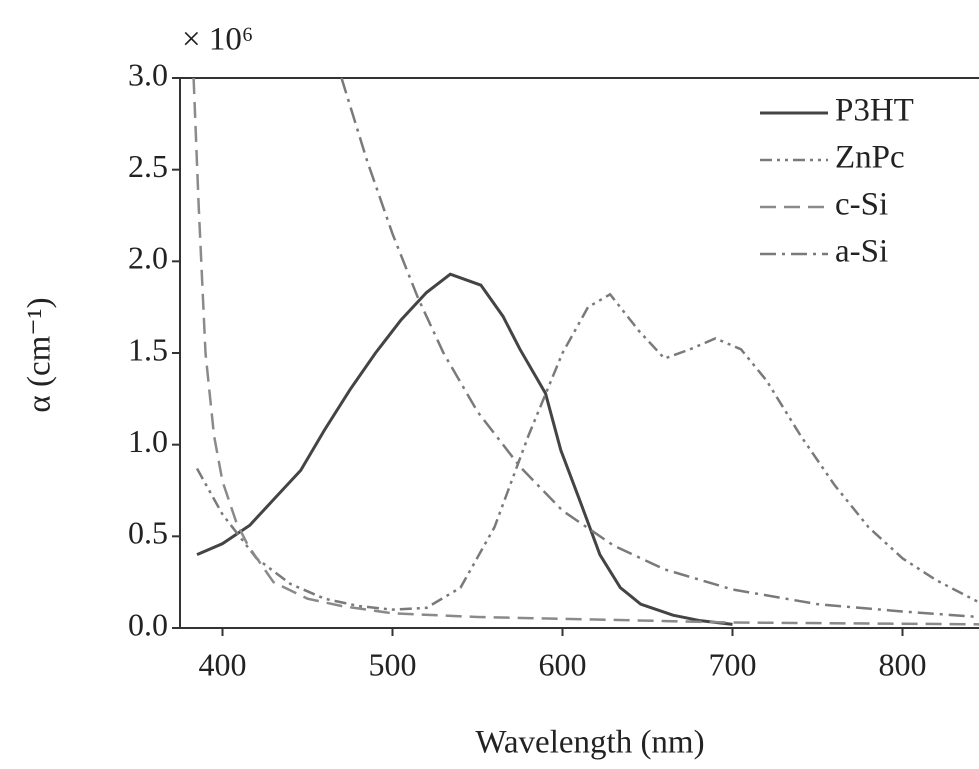 The width and height of the screenshot is (979, 769). What do you see at coordinates (148, 258) in the screenshot?
I see `y-tick-label: 2.0` at bounding box center [148, 258].